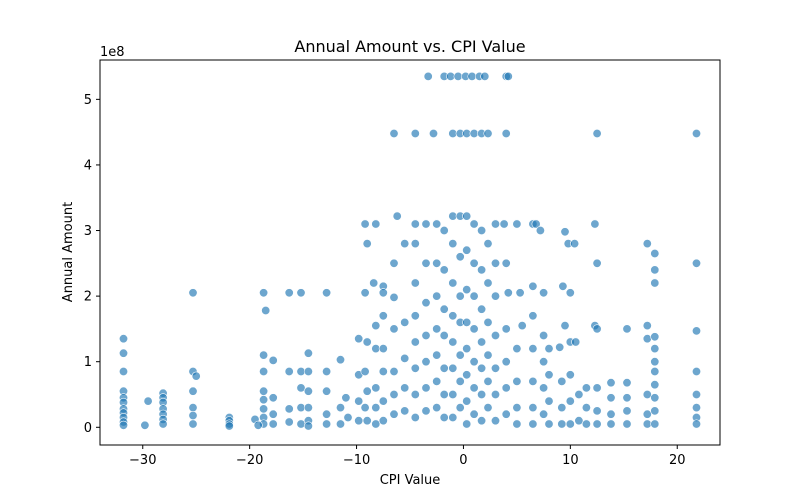  What do you see at coordinates (356, 460) in the screenshot?
I see `x-tick-label: −10` at bounding box center [356, 460].